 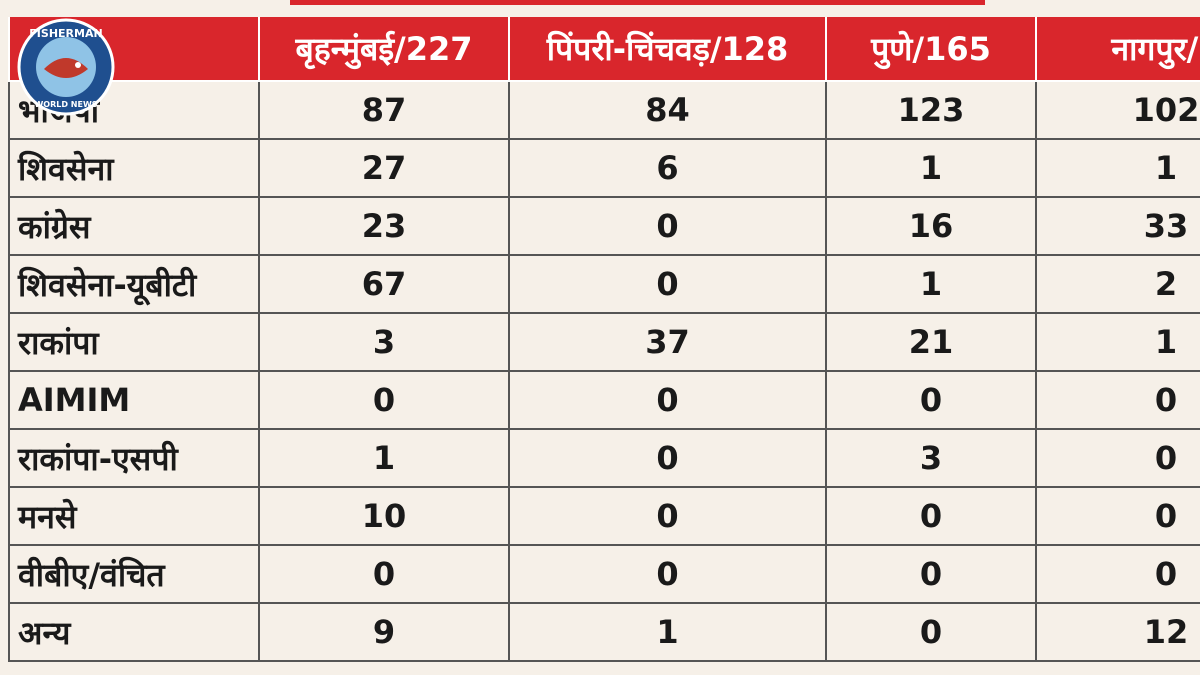 I want to click on party-name: मनसे, so click(x=134, y=516).